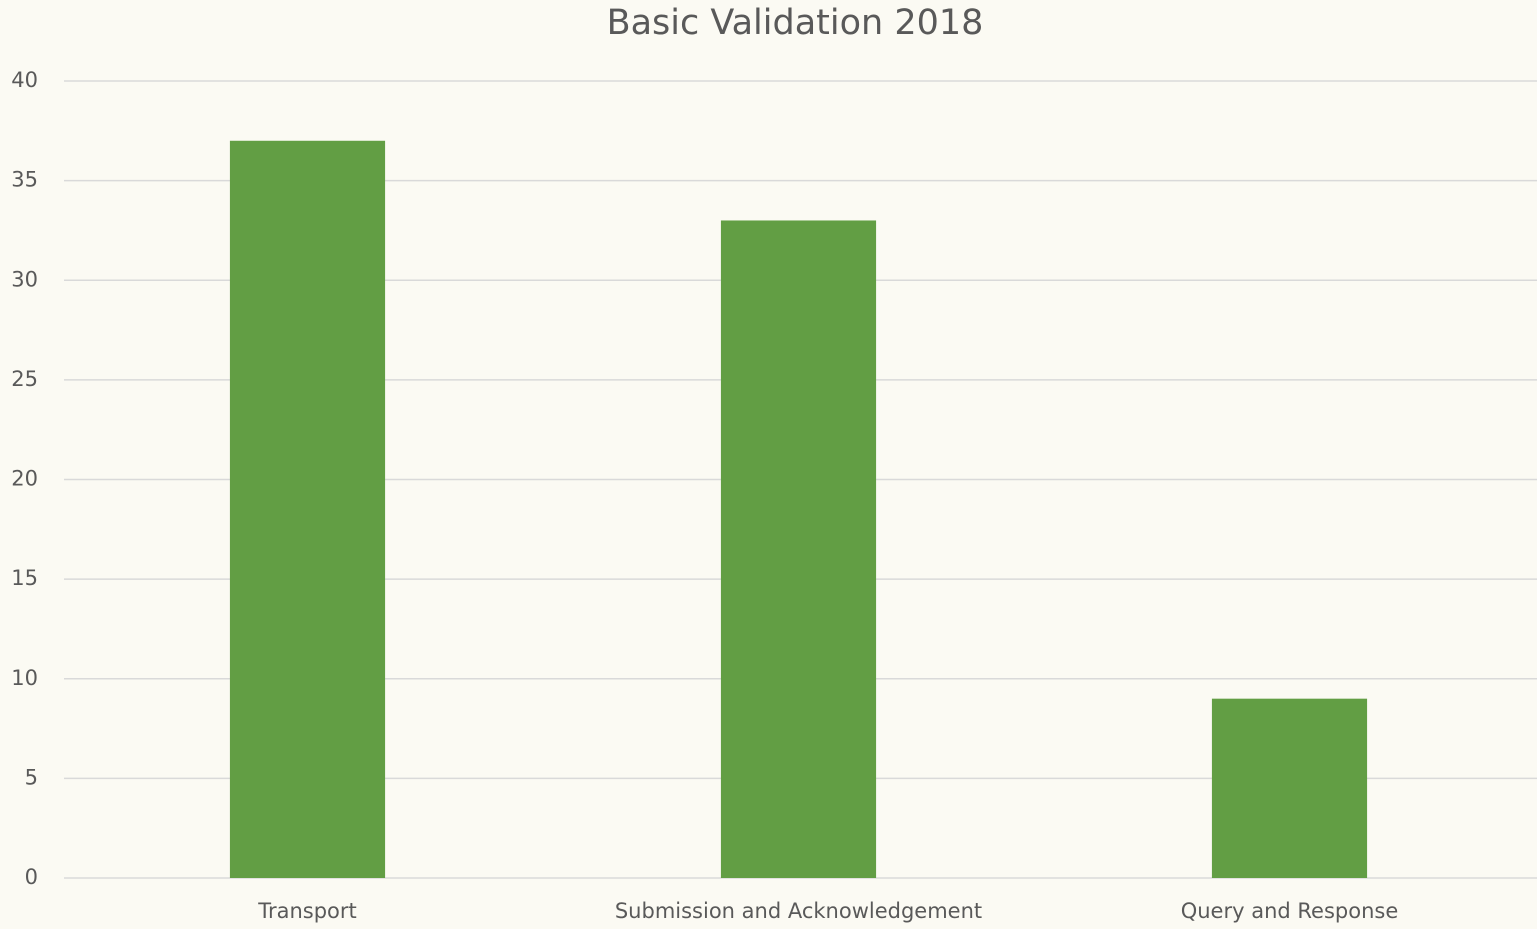  Describe the element at coordinates (24, 578) in the screenshot. I see `y-tick-label: 15` at that location.